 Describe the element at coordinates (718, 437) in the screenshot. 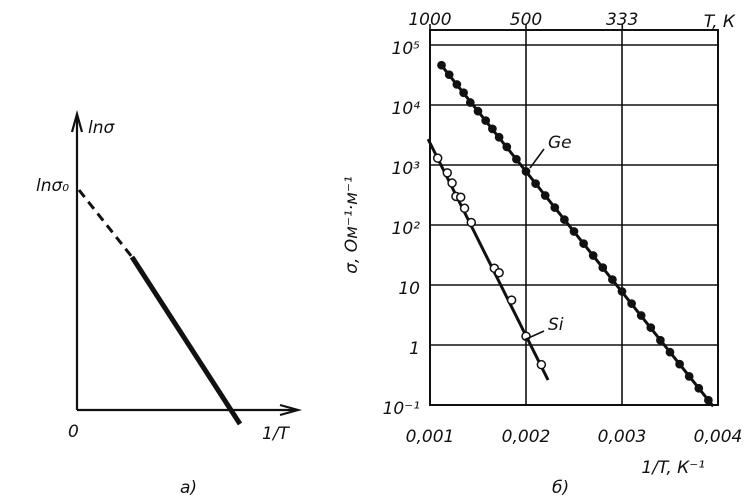

I see `x-tick-label: 0,004` at that location.